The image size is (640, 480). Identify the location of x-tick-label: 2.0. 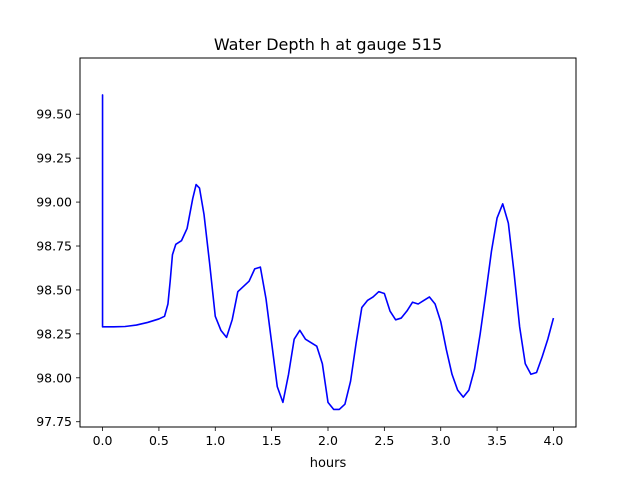
(328, 440).